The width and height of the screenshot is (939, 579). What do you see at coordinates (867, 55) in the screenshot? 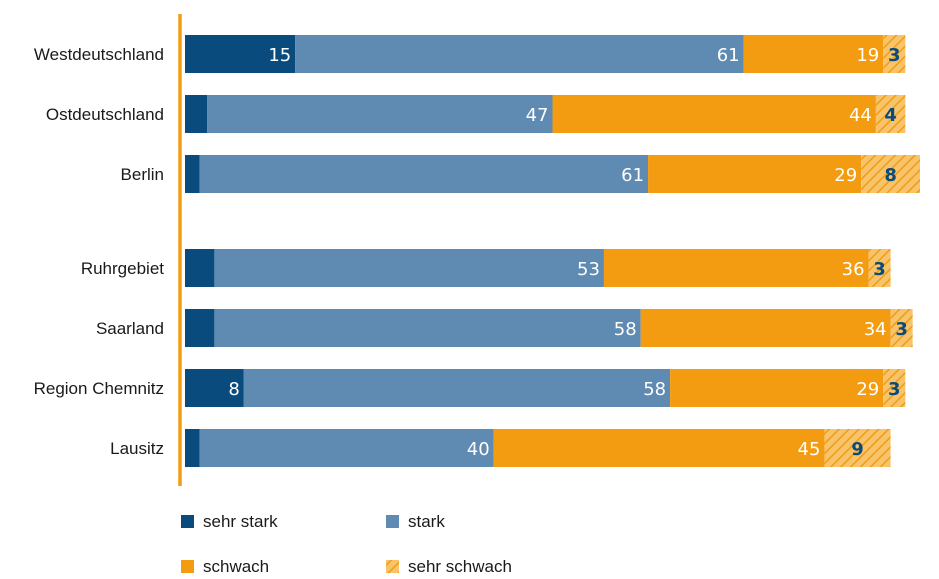
I see `data-label-schwach: 19` at bounding box center [867, 55].